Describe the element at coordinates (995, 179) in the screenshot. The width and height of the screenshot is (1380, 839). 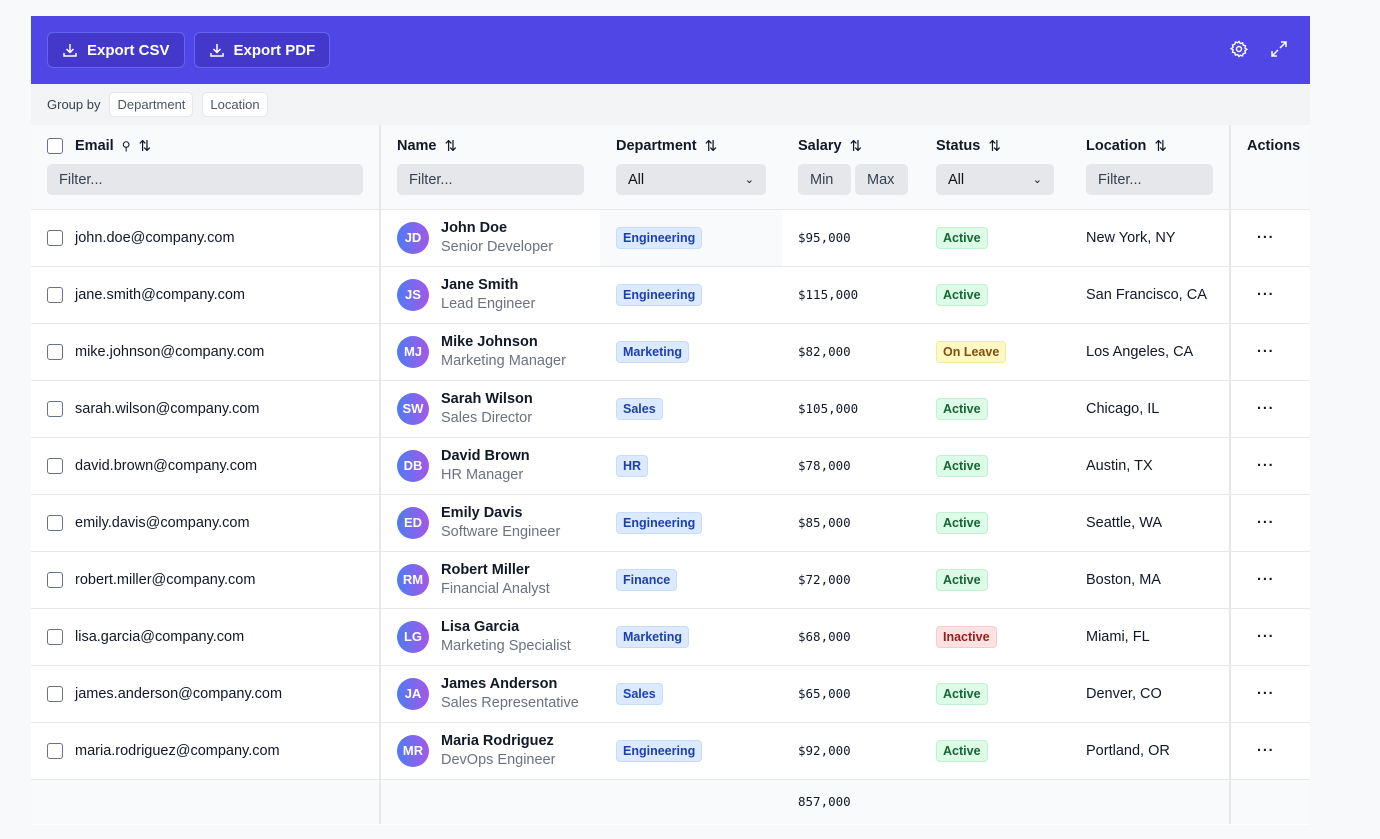
I see `status-filter-select: All ⌄` at that location.